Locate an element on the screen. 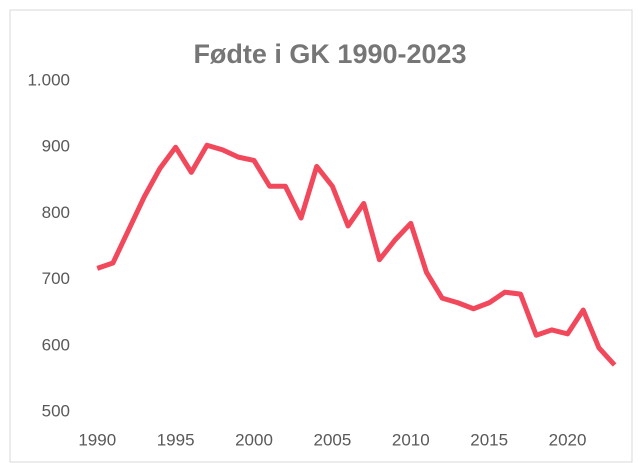 The height and width of the screenshot is (463, 642). y-tick-label: 700 is located at coordinates (56, 278).